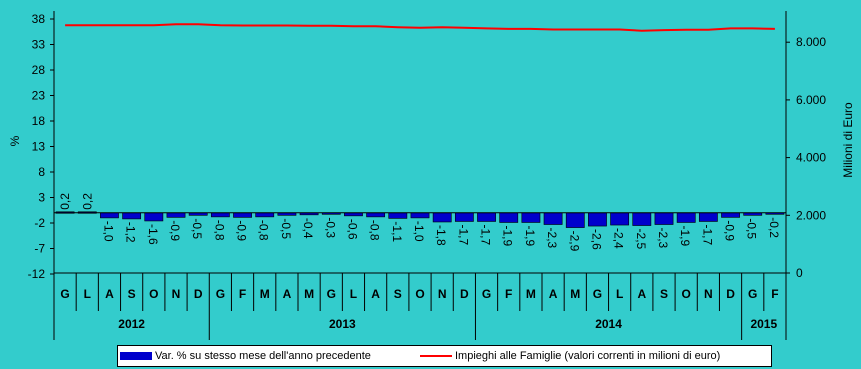 This screenshot has width=861, height=369. What do you see at coordinates (153, 234) in the screenshot?
I see `bar-data-label: -1,6` at bounding box center [153, 234].